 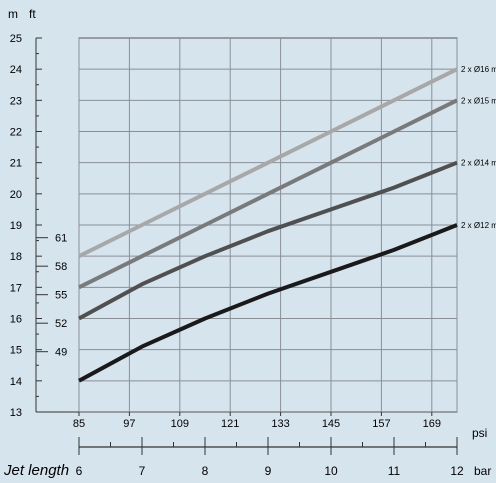 What do you see at coordinates (16, 39) in the screenshot?
I see `m-tick-label: 25` at bounding box center [16, 39].